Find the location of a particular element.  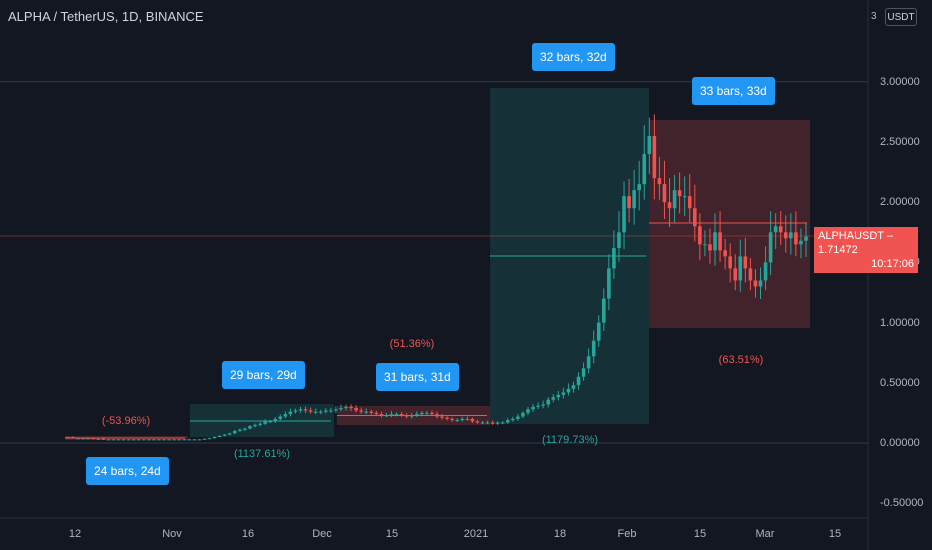

measure-label-4: 32 bars, 32d is located at coordinates (573, 57).